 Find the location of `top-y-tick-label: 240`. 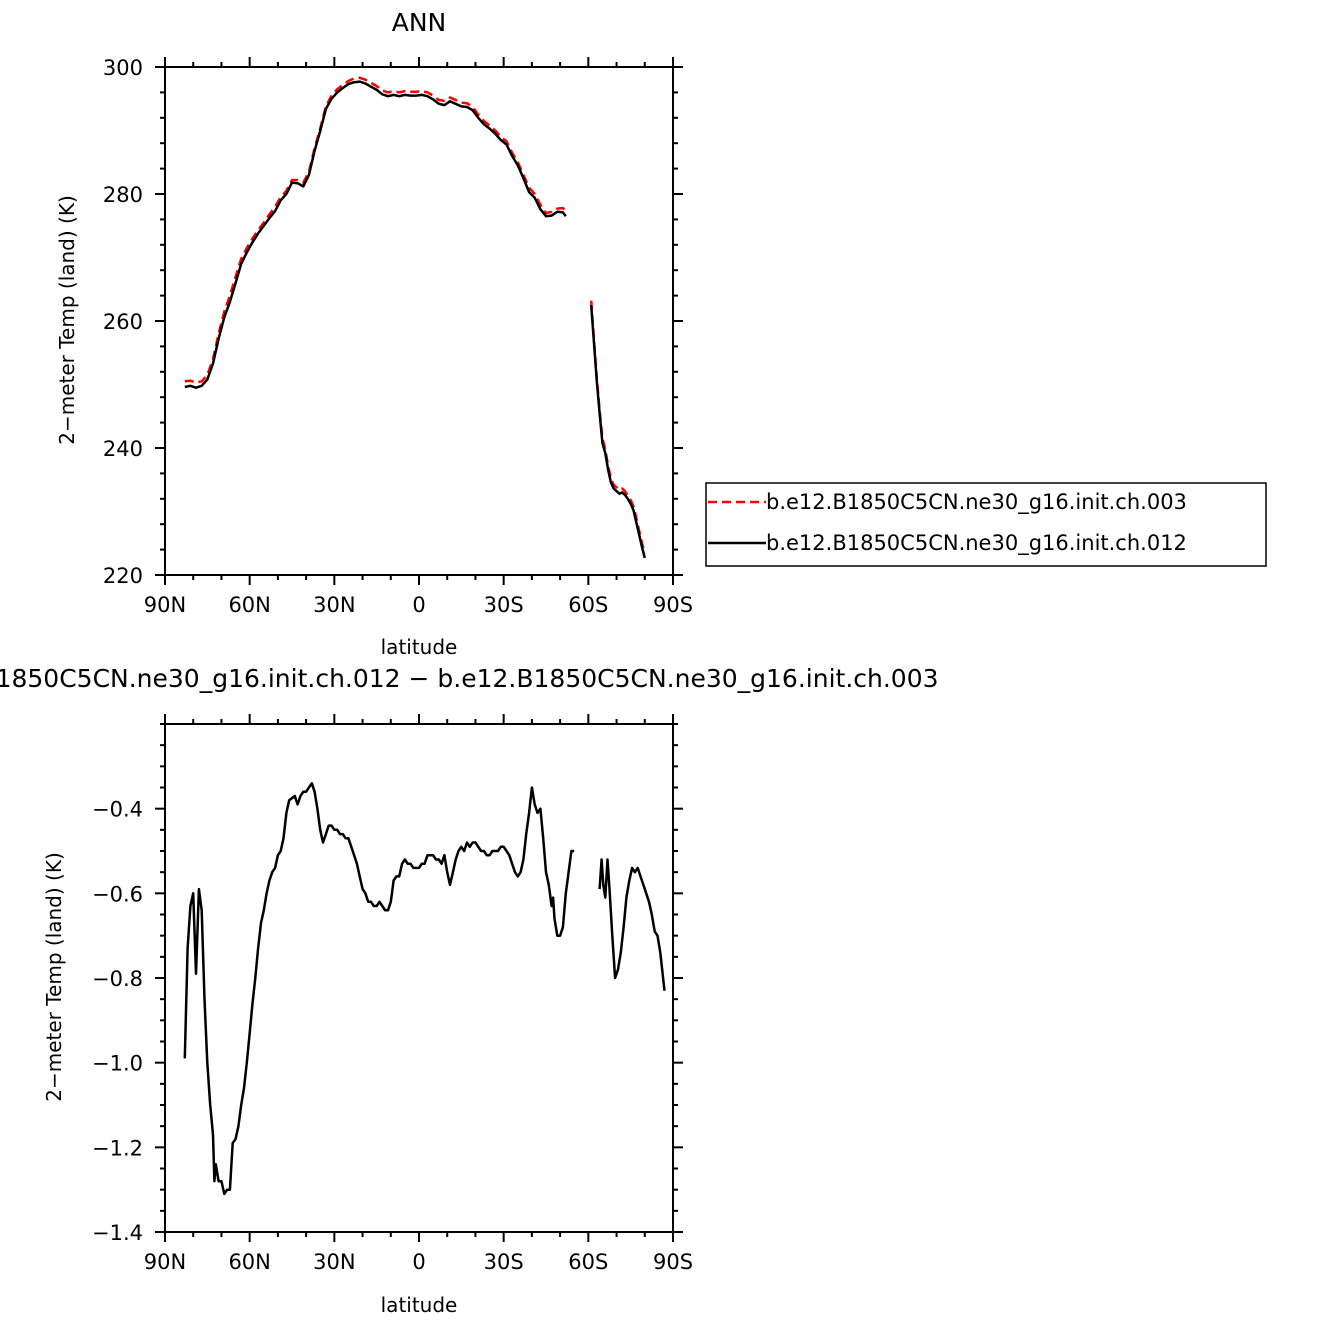

top-y-tick-label: 240 is located at coordinates (123, 449).